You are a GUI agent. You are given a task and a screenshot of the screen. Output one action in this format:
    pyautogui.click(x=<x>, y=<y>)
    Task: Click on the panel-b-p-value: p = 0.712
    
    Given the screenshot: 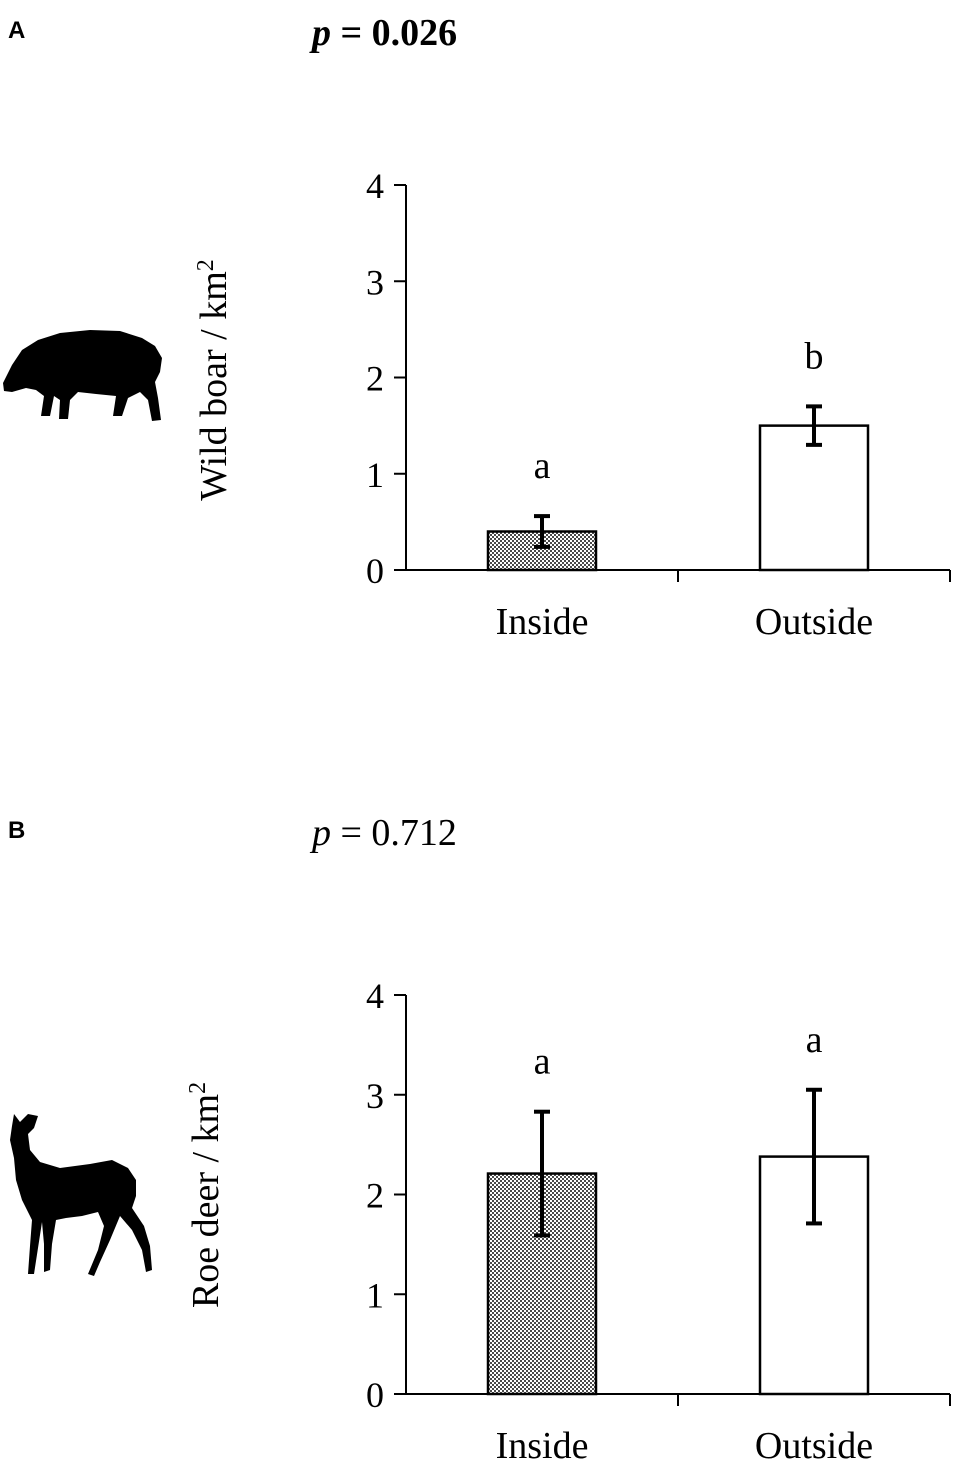 What is the action you would take?
    pyautogui.click(x=383, y=833)
    